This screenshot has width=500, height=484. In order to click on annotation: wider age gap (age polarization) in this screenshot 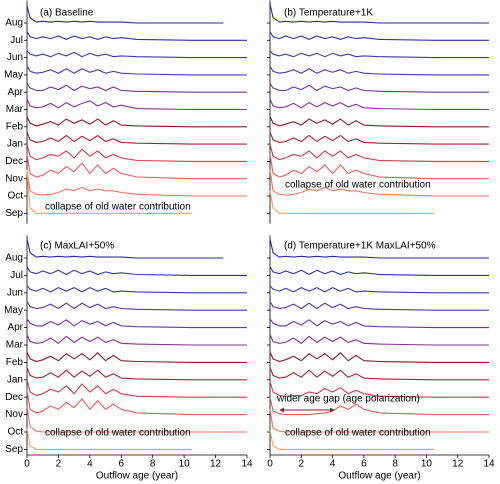, I will do `click(348, 399)`.